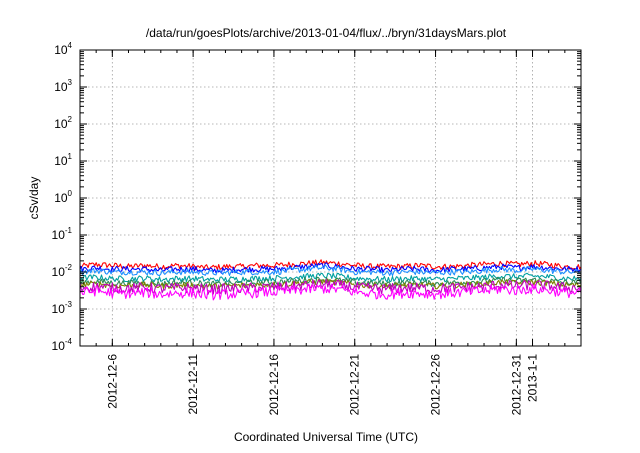 The height and width of the screenshot is (453, 640). I want to click on y-tick-label-exponent: -3, so click(69, 304).